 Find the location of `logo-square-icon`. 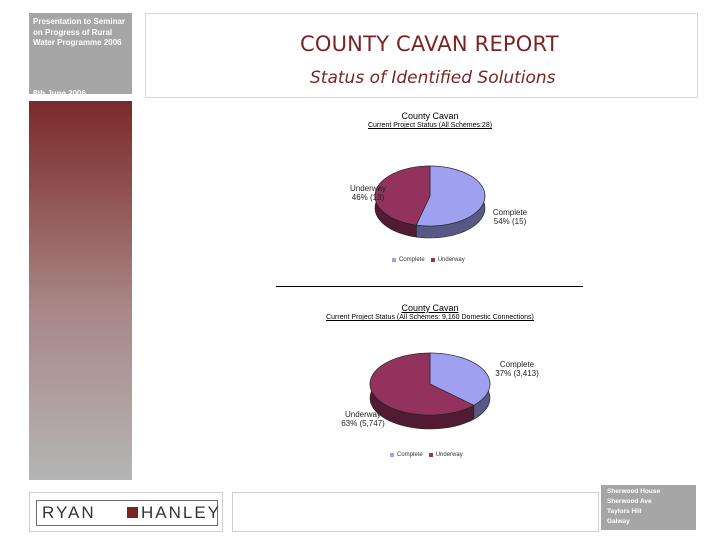

logo-square-icon is located at coordinates (132, 512).